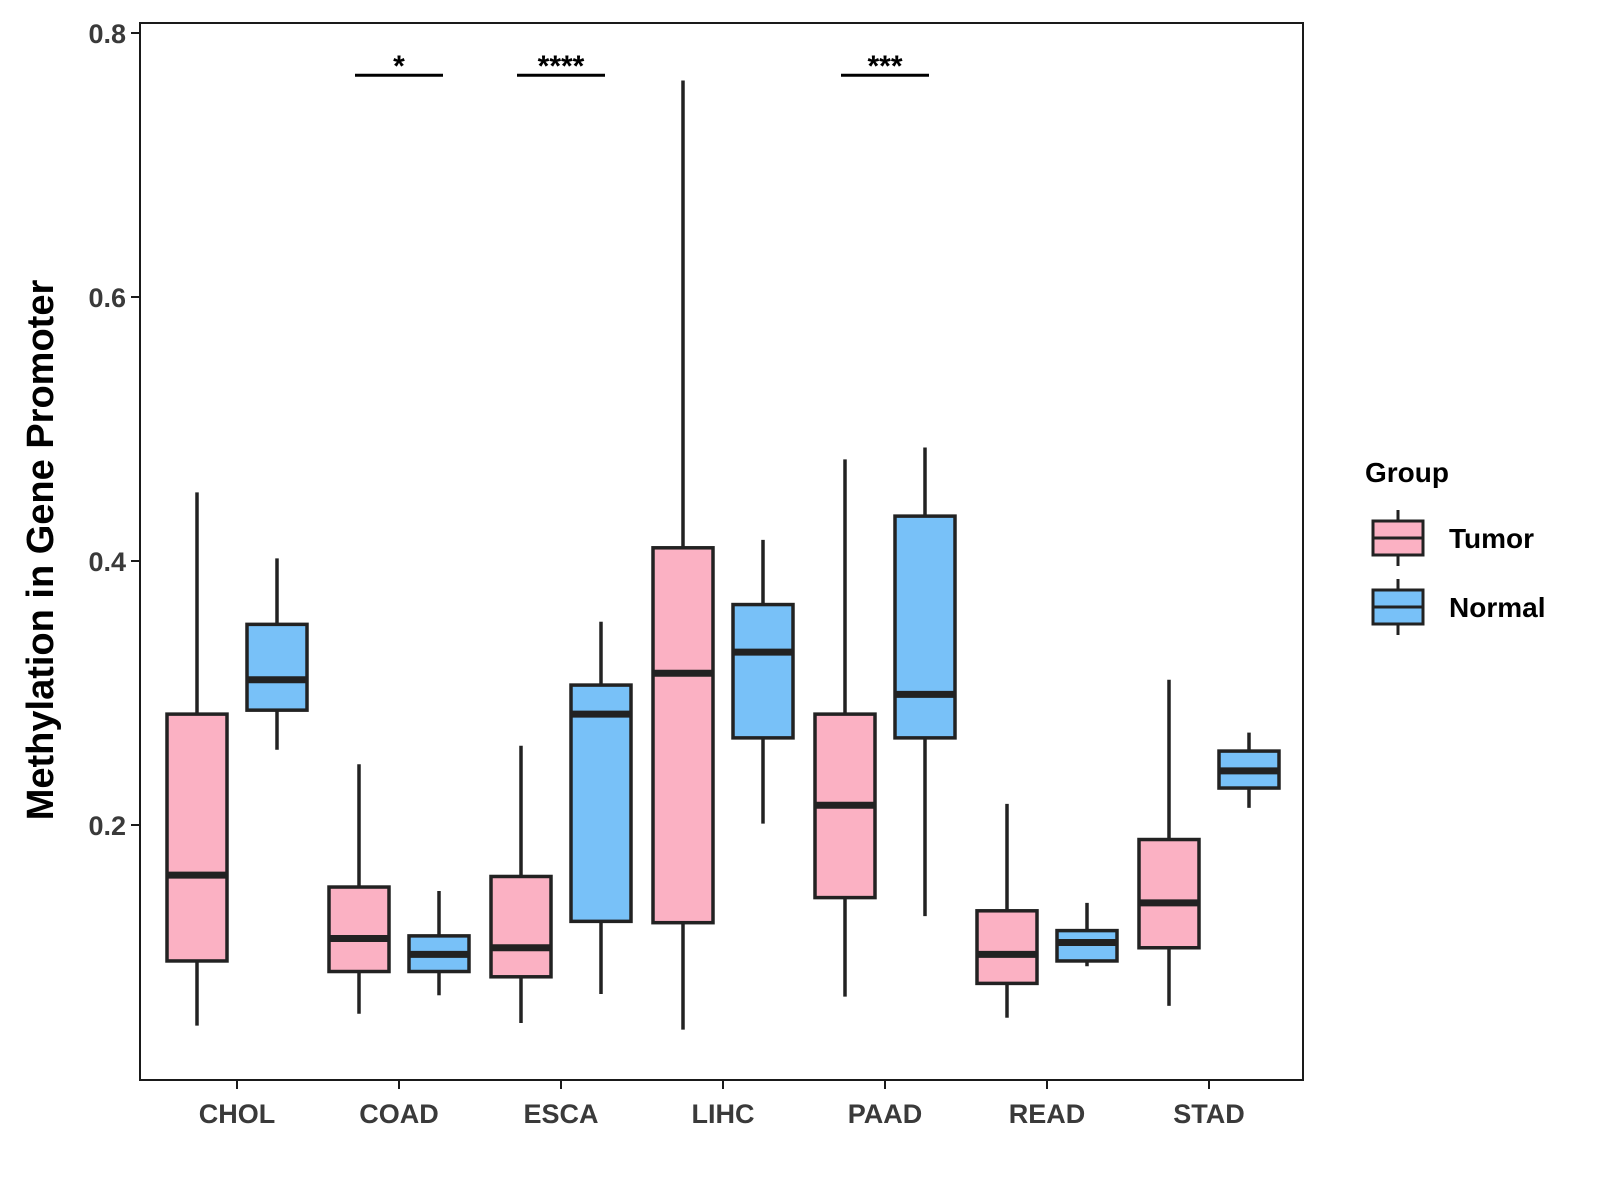 The height and width of the screenshot is (1200, 1600). I want to click on legend-label: Tumor, so click(1491, 538).